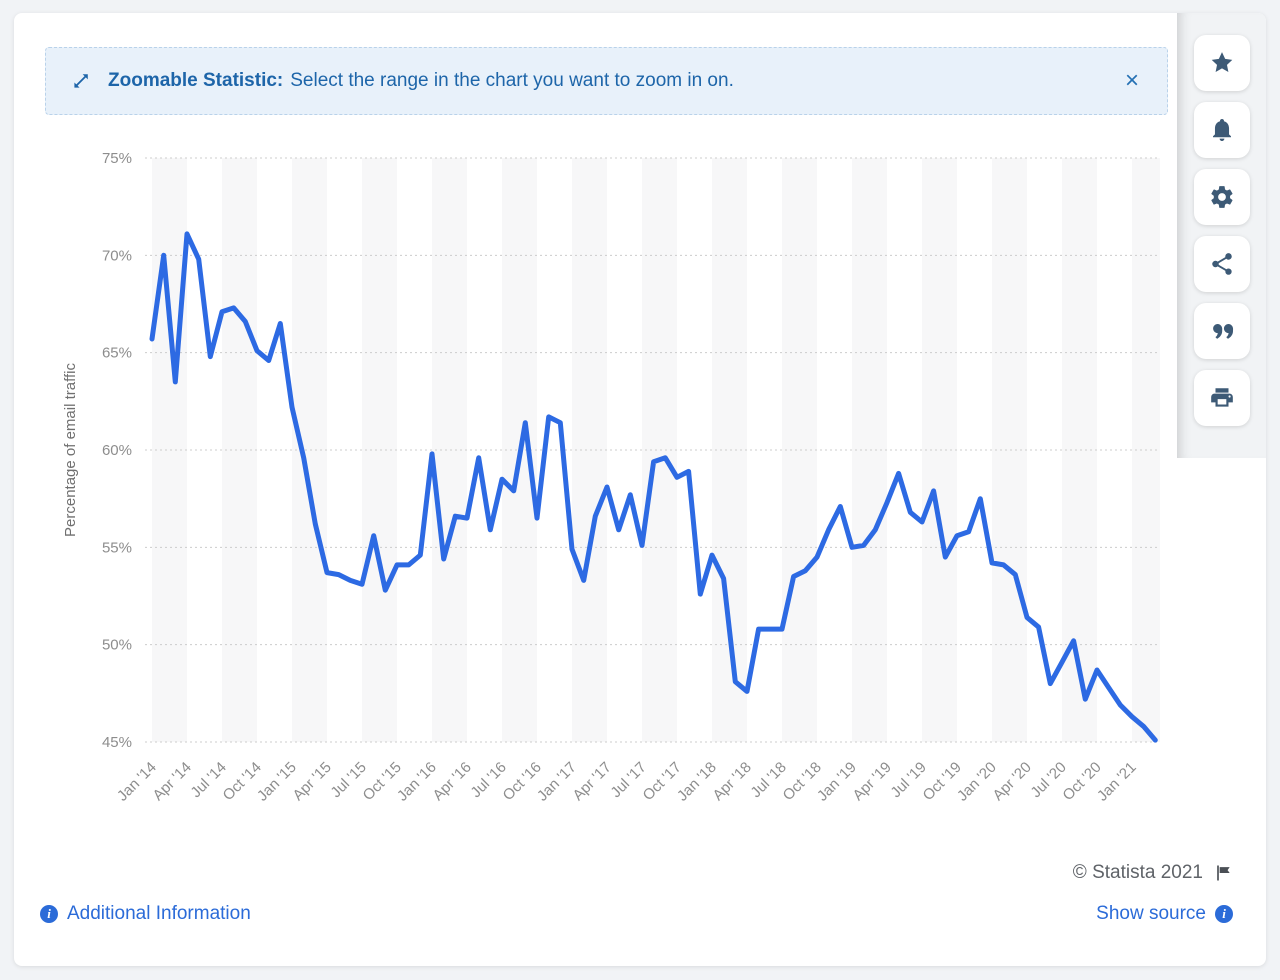  I want to click on svg-text: Apr '16, so click(452, 781).